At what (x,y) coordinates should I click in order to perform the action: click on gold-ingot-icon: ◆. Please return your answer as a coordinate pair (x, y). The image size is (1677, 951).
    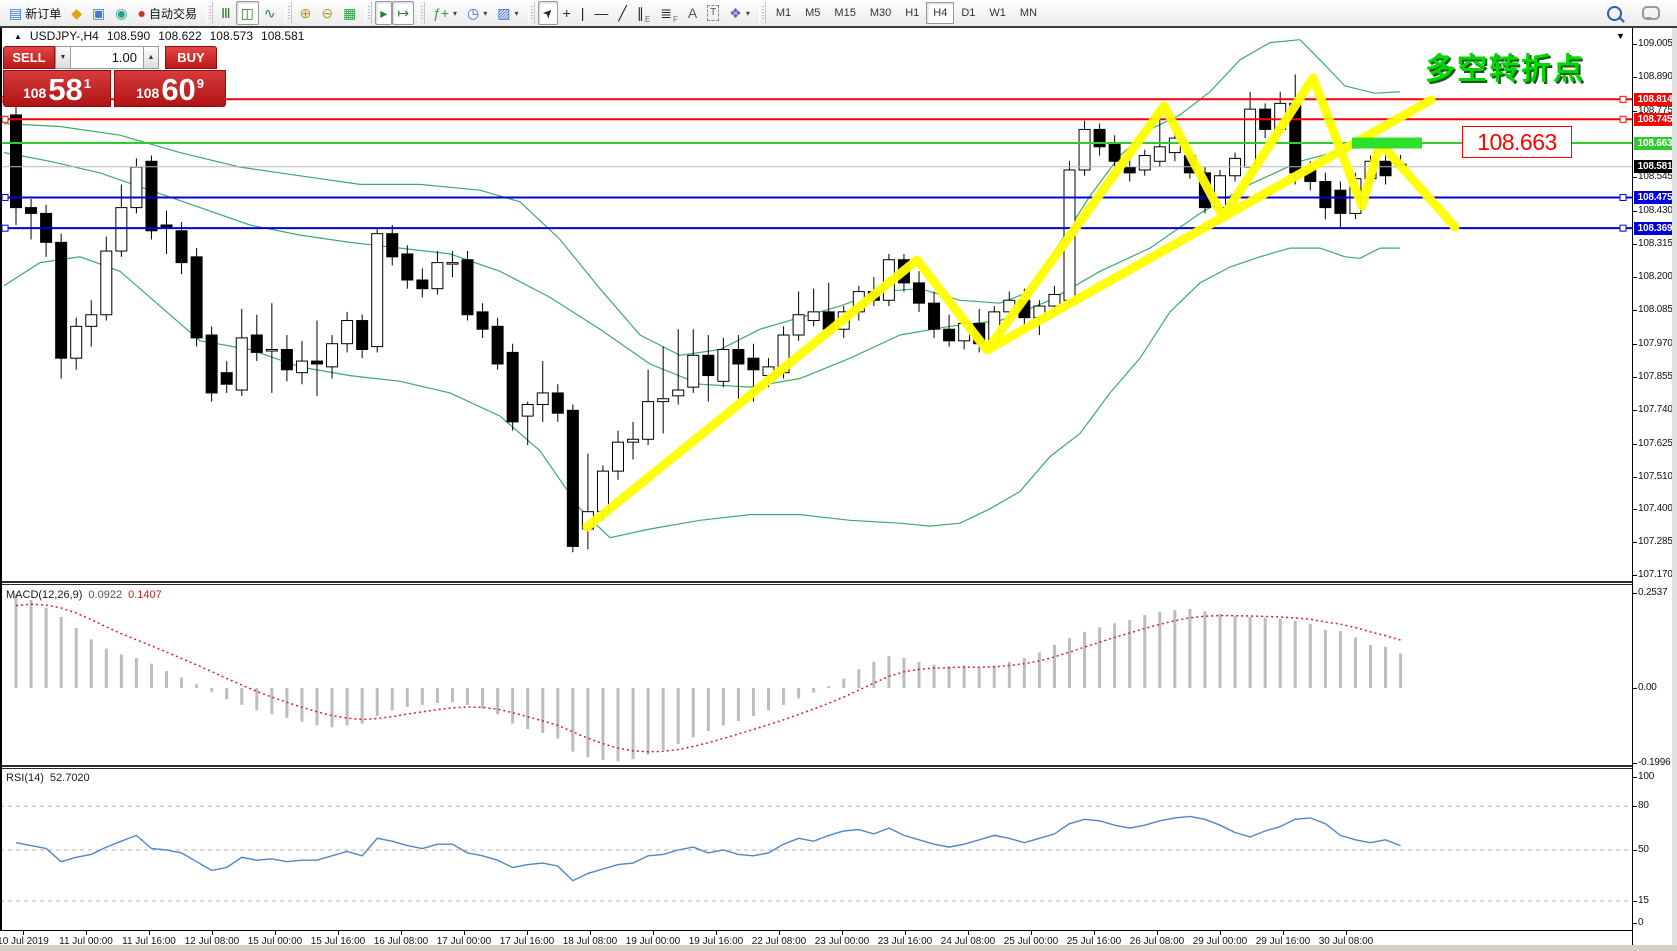
    Looking at the image, I should click on (77, 13).